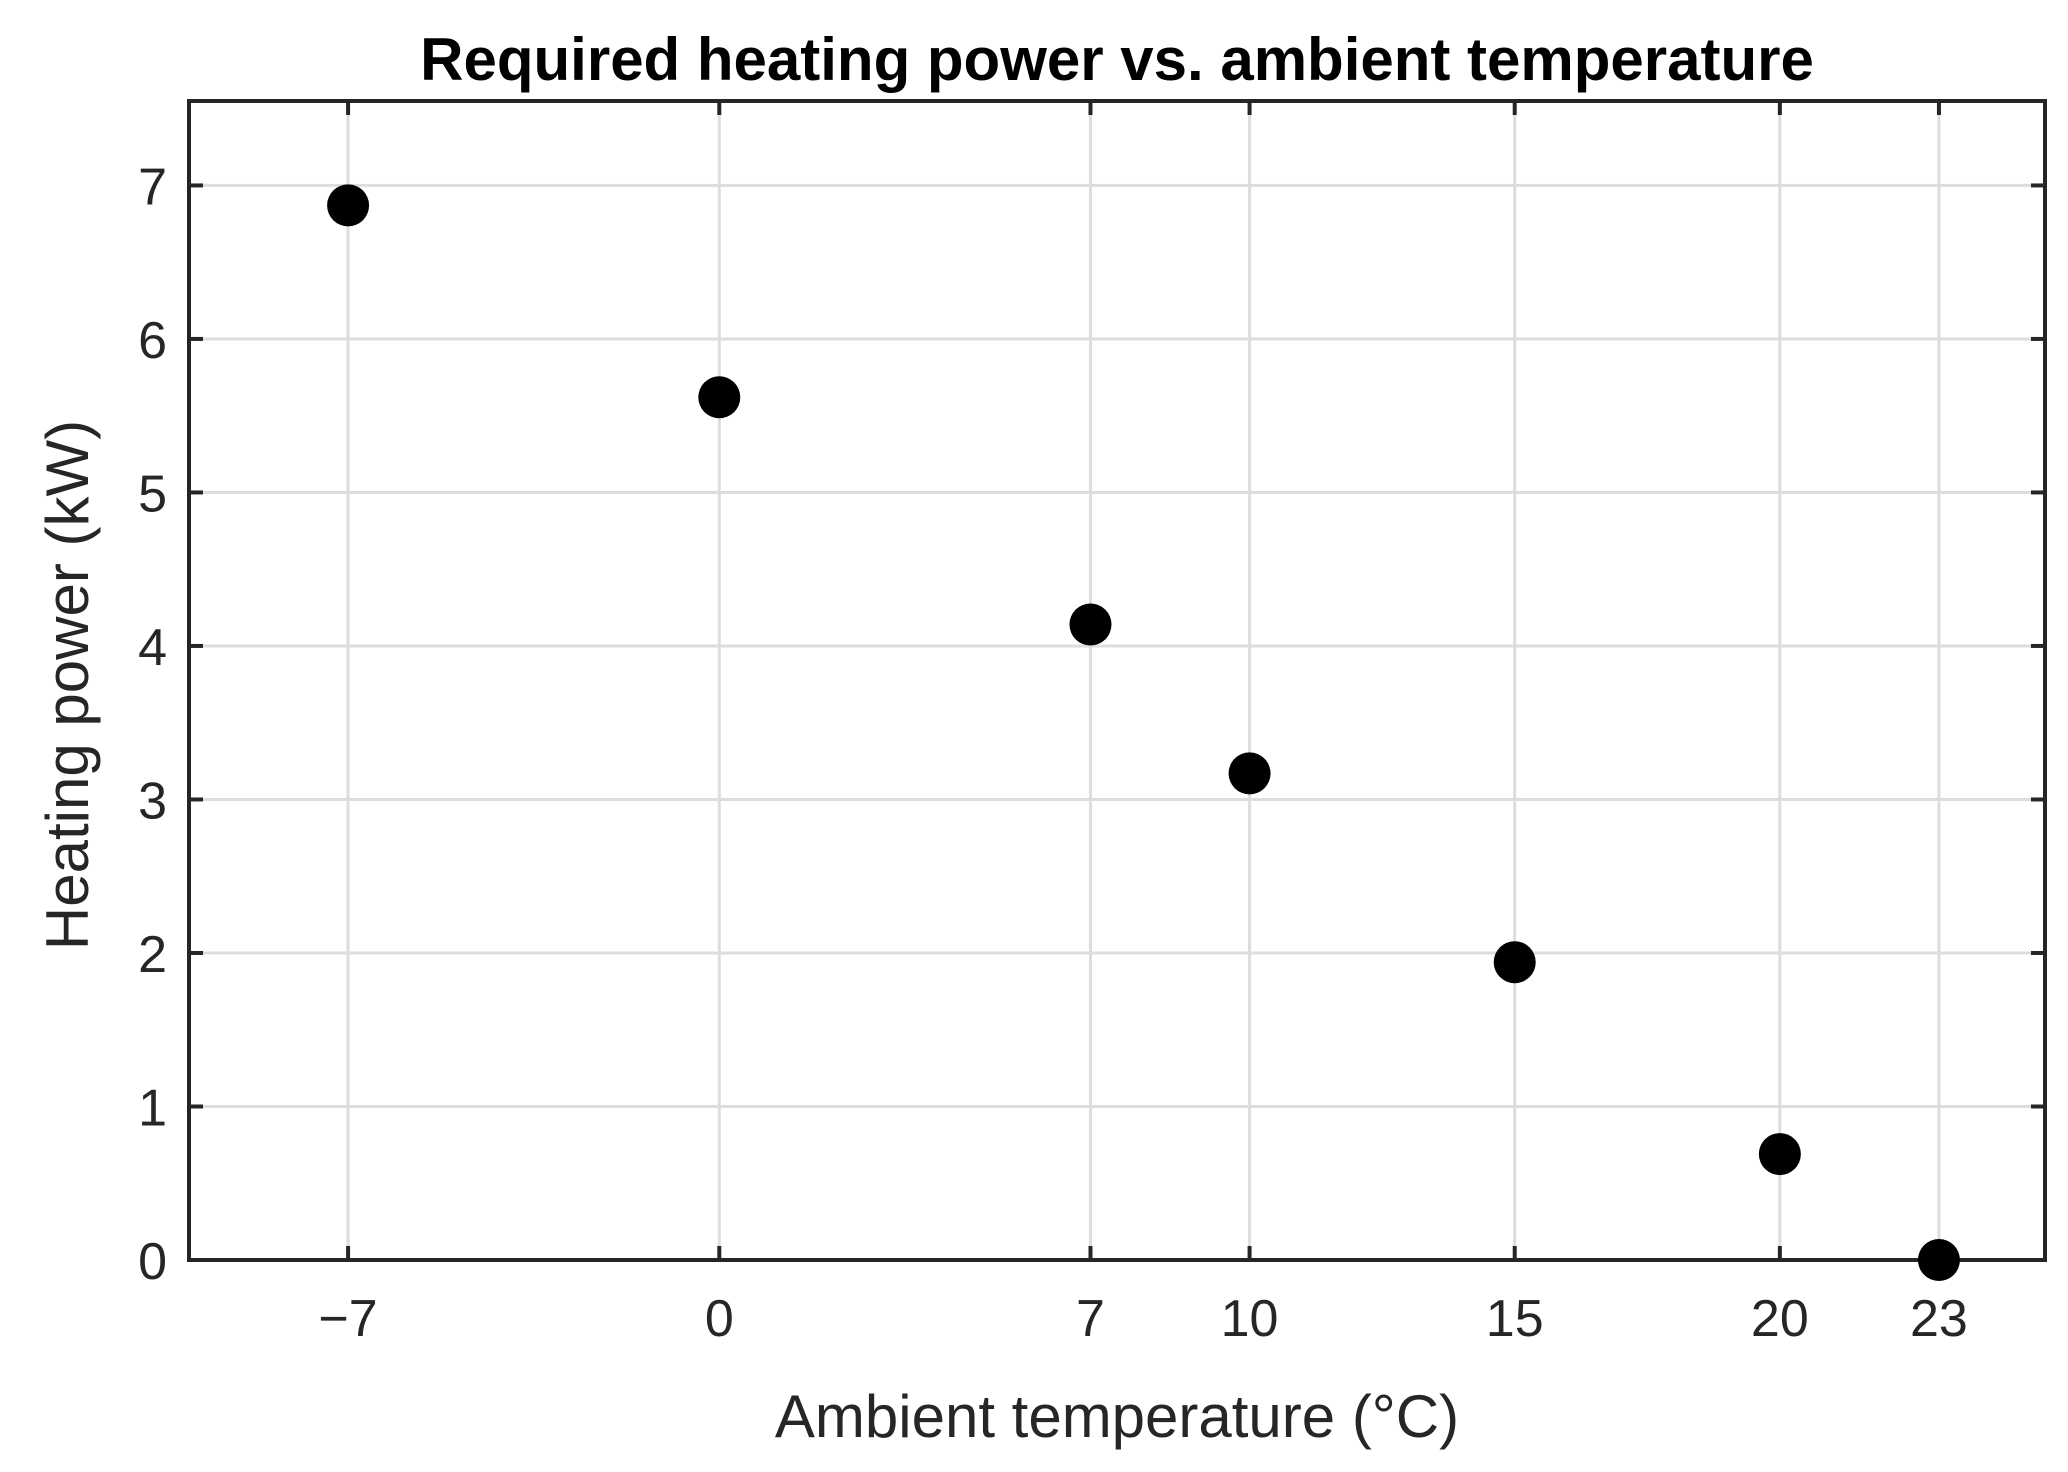 The width and height of the screenshot is (2068, 1472). What do you see at coordinates (152, 648) in the screenshot?
I see `y-tick-label: 4` at bounding box center [152, 648].